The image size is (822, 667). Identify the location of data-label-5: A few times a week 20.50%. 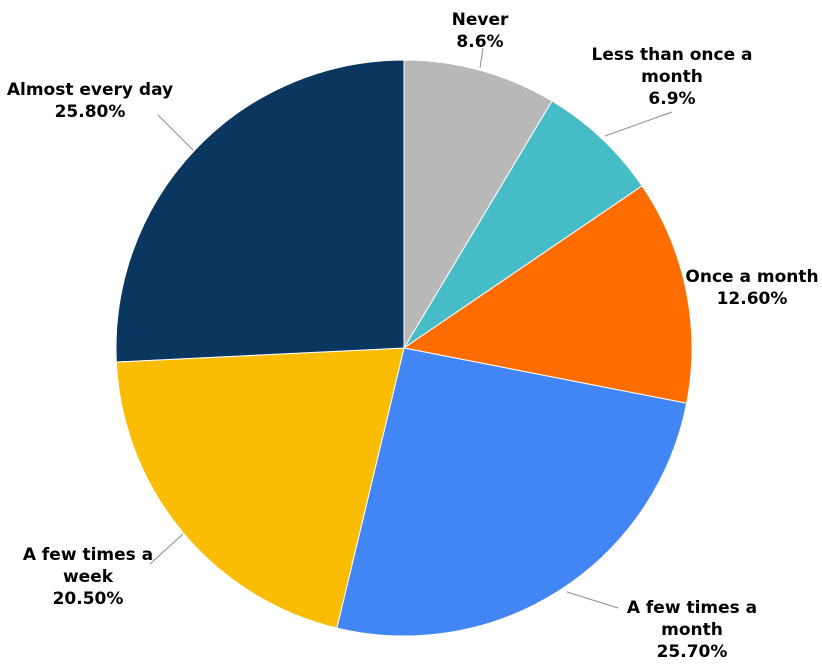
(88, 577).